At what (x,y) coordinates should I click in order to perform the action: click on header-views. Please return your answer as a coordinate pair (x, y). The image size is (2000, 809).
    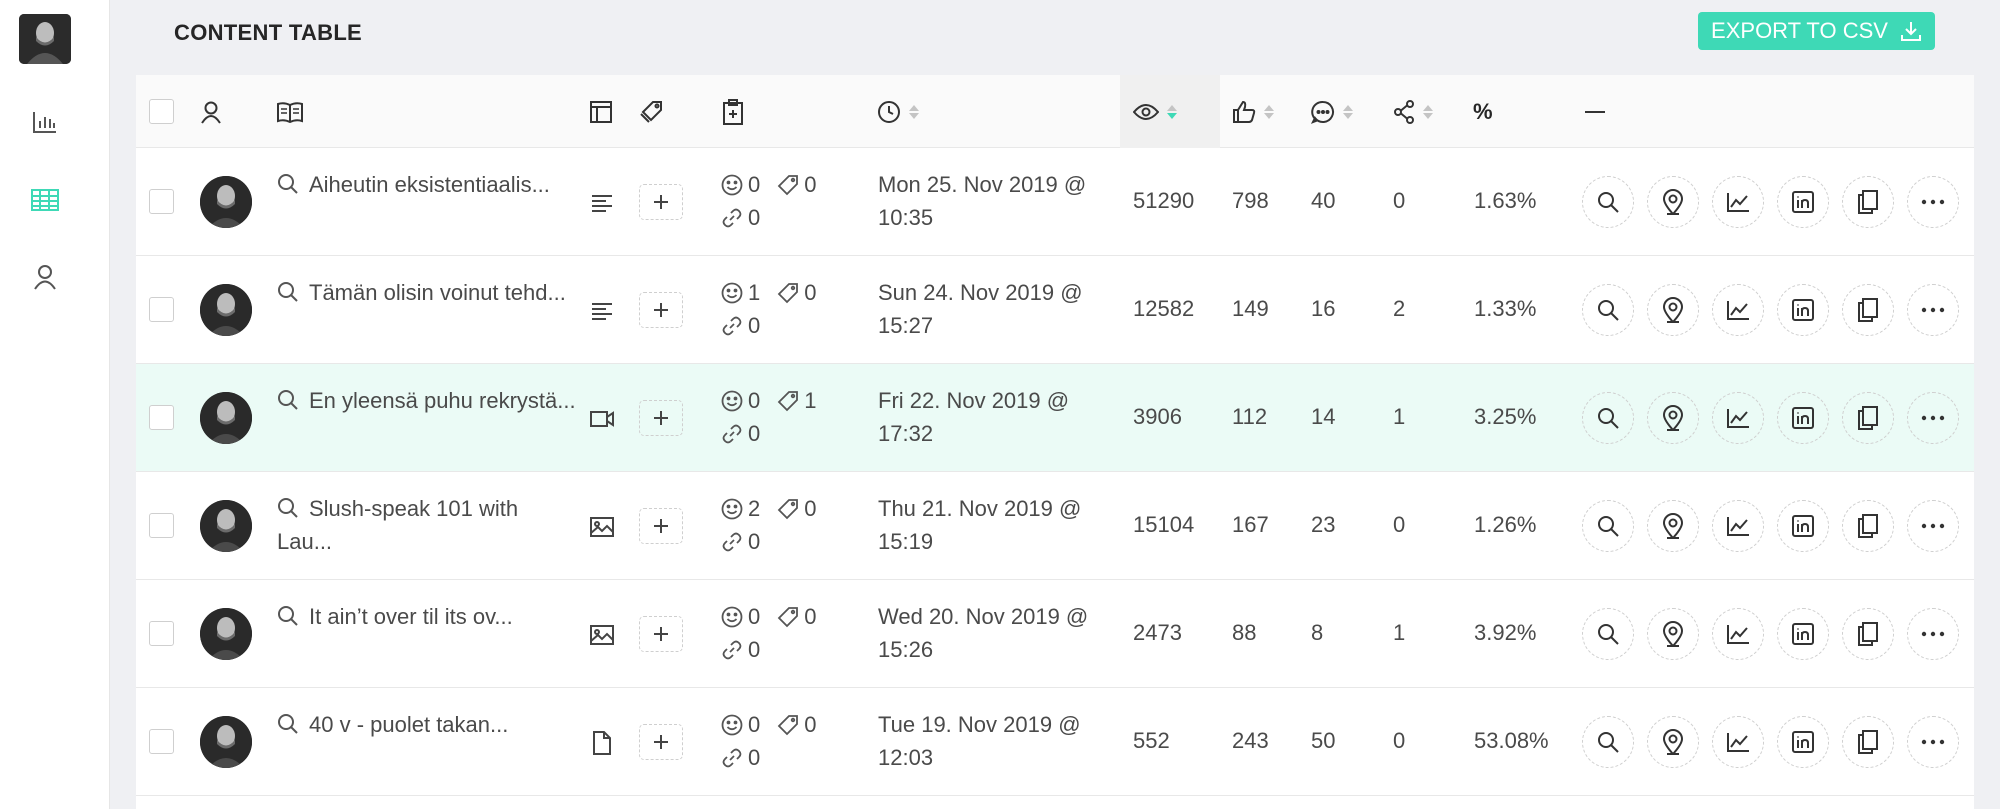
    Looking at the image, I should click on (1155, 111).